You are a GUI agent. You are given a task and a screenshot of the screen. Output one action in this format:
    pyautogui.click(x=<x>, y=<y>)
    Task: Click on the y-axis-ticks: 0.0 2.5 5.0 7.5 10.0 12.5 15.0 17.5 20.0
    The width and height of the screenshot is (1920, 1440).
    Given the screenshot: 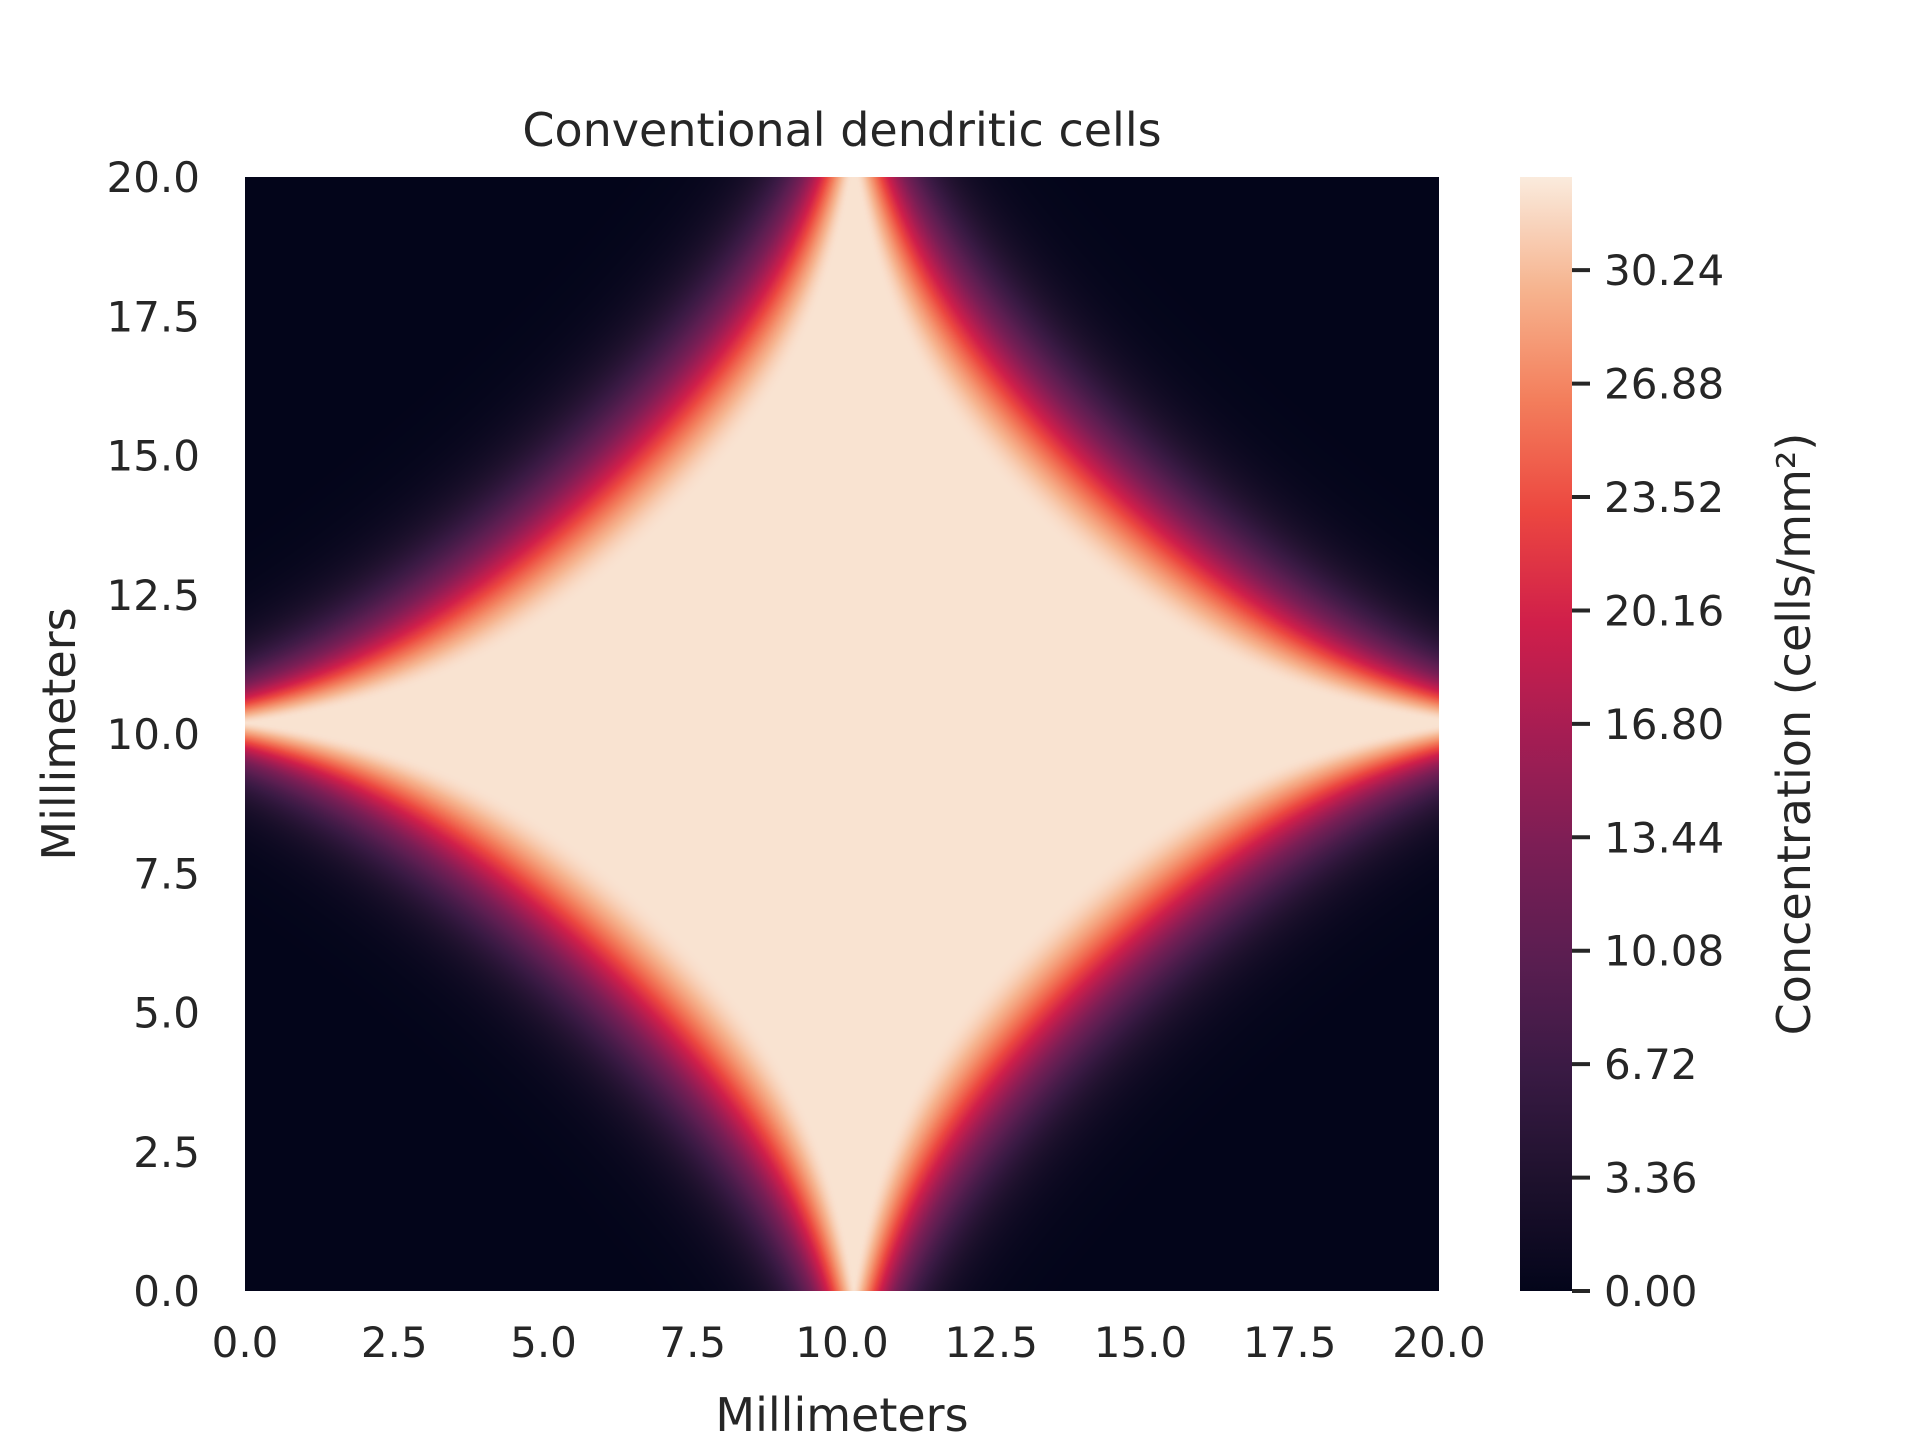 What is the action you would take?
    pyautogui.click(x=153, y=734)
    